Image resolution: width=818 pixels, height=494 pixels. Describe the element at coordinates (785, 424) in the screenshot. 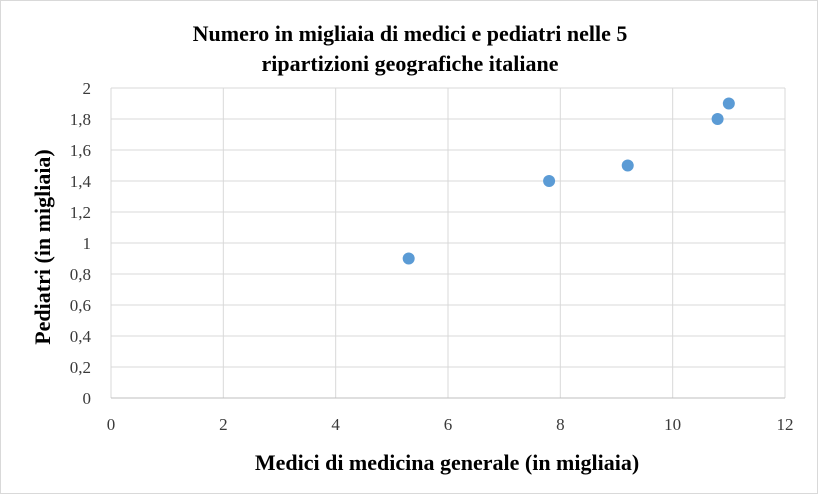

I see `x-tick-label: 12` at that location.